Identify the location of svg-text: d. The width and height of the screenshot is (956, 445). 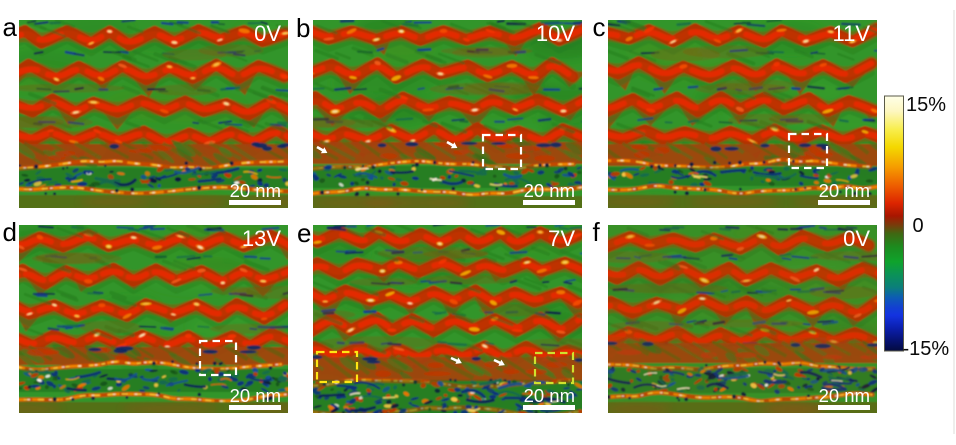
(10, 232).